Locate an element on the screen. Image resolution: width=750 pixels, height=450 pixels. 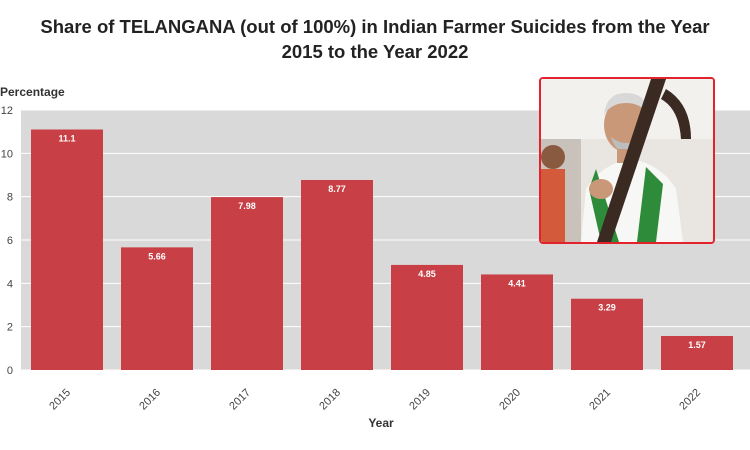
bar-value-label: 11.1 is located at coordinates (66, 139).